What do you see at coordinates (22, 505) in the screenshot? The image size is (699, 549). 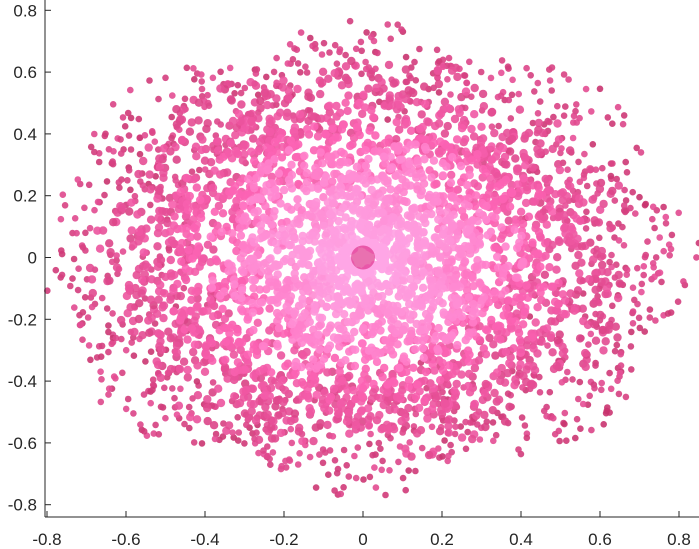 I see `y-tick-label: -0.8` at bounding box center [22, 505].